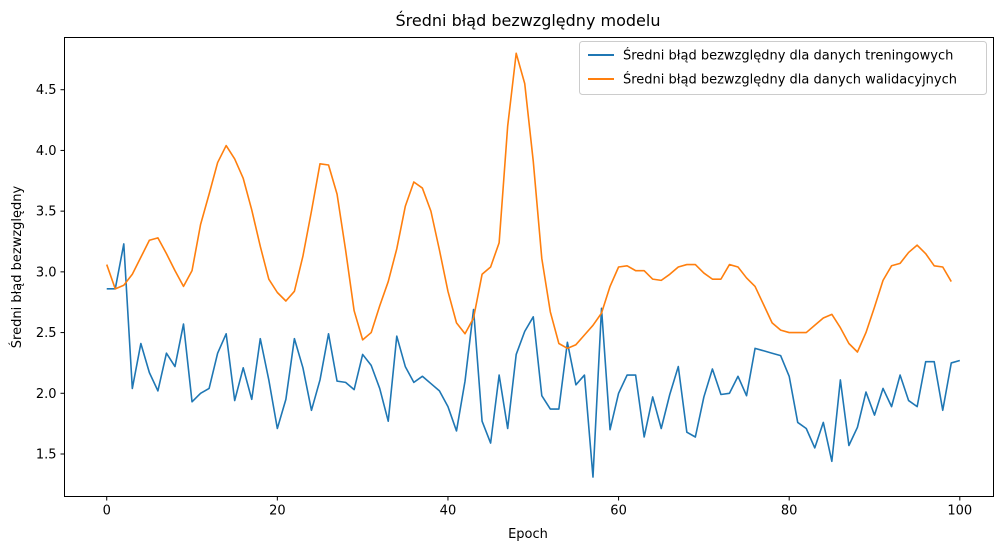  Describe the element at coordinates (277, 511) in the screenshot. I see `x-tick-label: 20` at that location.